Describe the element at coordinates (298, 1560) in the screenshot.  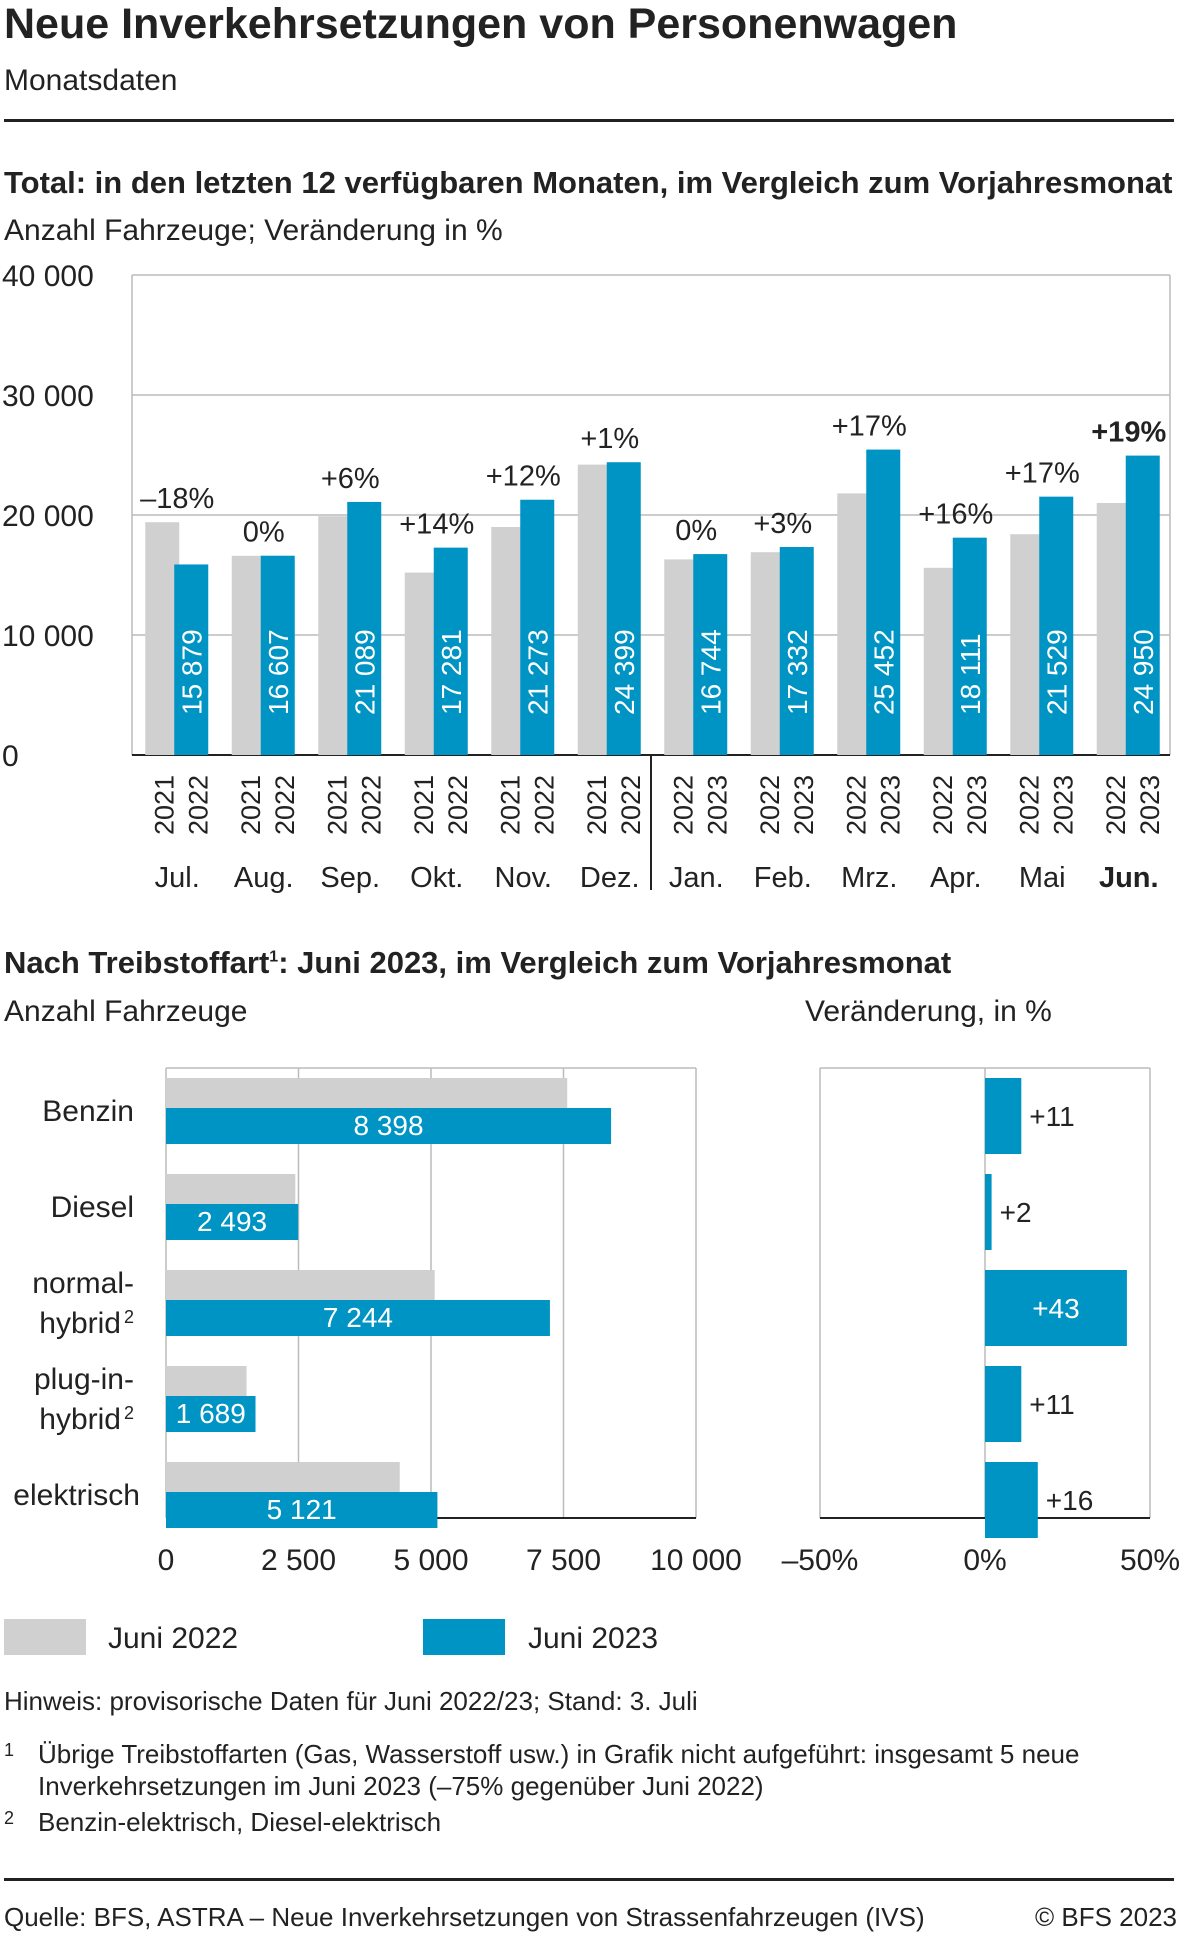
I see `x-tick-label: 2 500` at that location.